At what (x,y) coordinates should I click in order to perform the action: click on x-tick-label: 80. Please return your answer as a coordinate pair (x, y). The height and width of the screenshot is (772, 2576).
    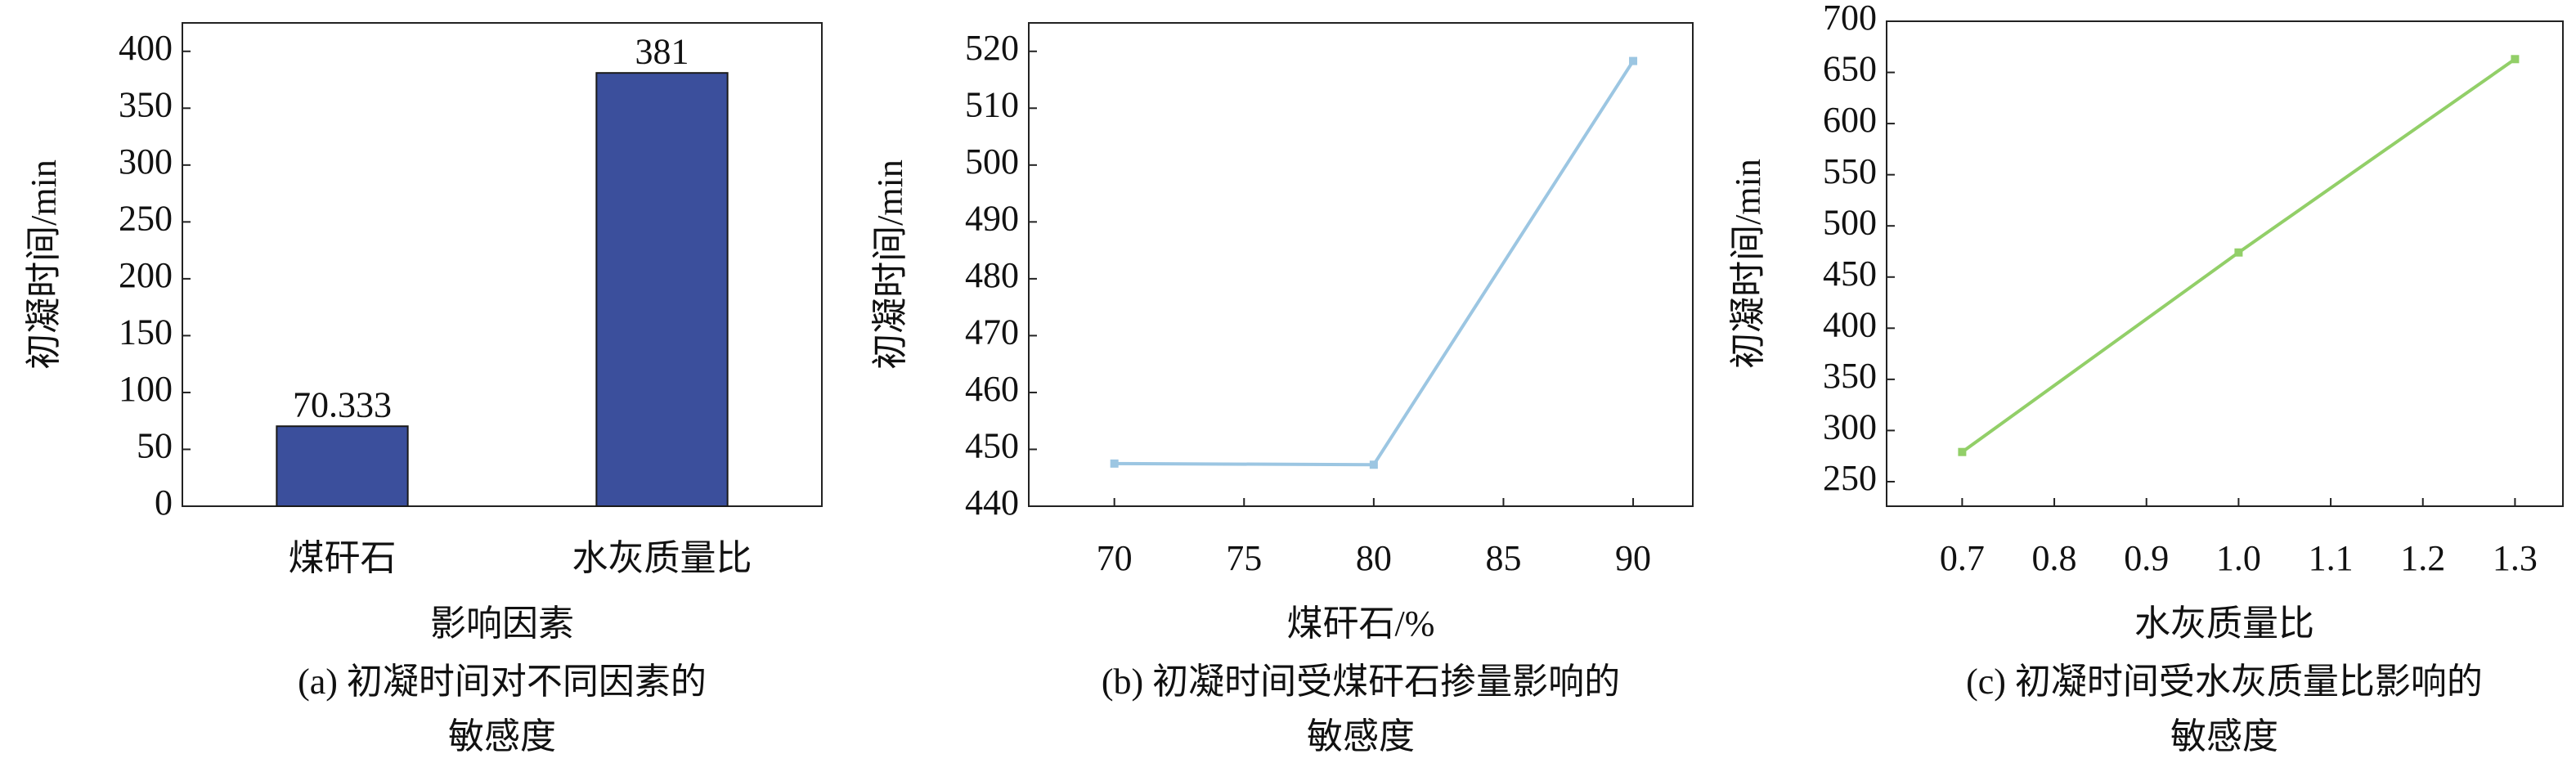
    Looking at the image, I should click on (1374, 558).